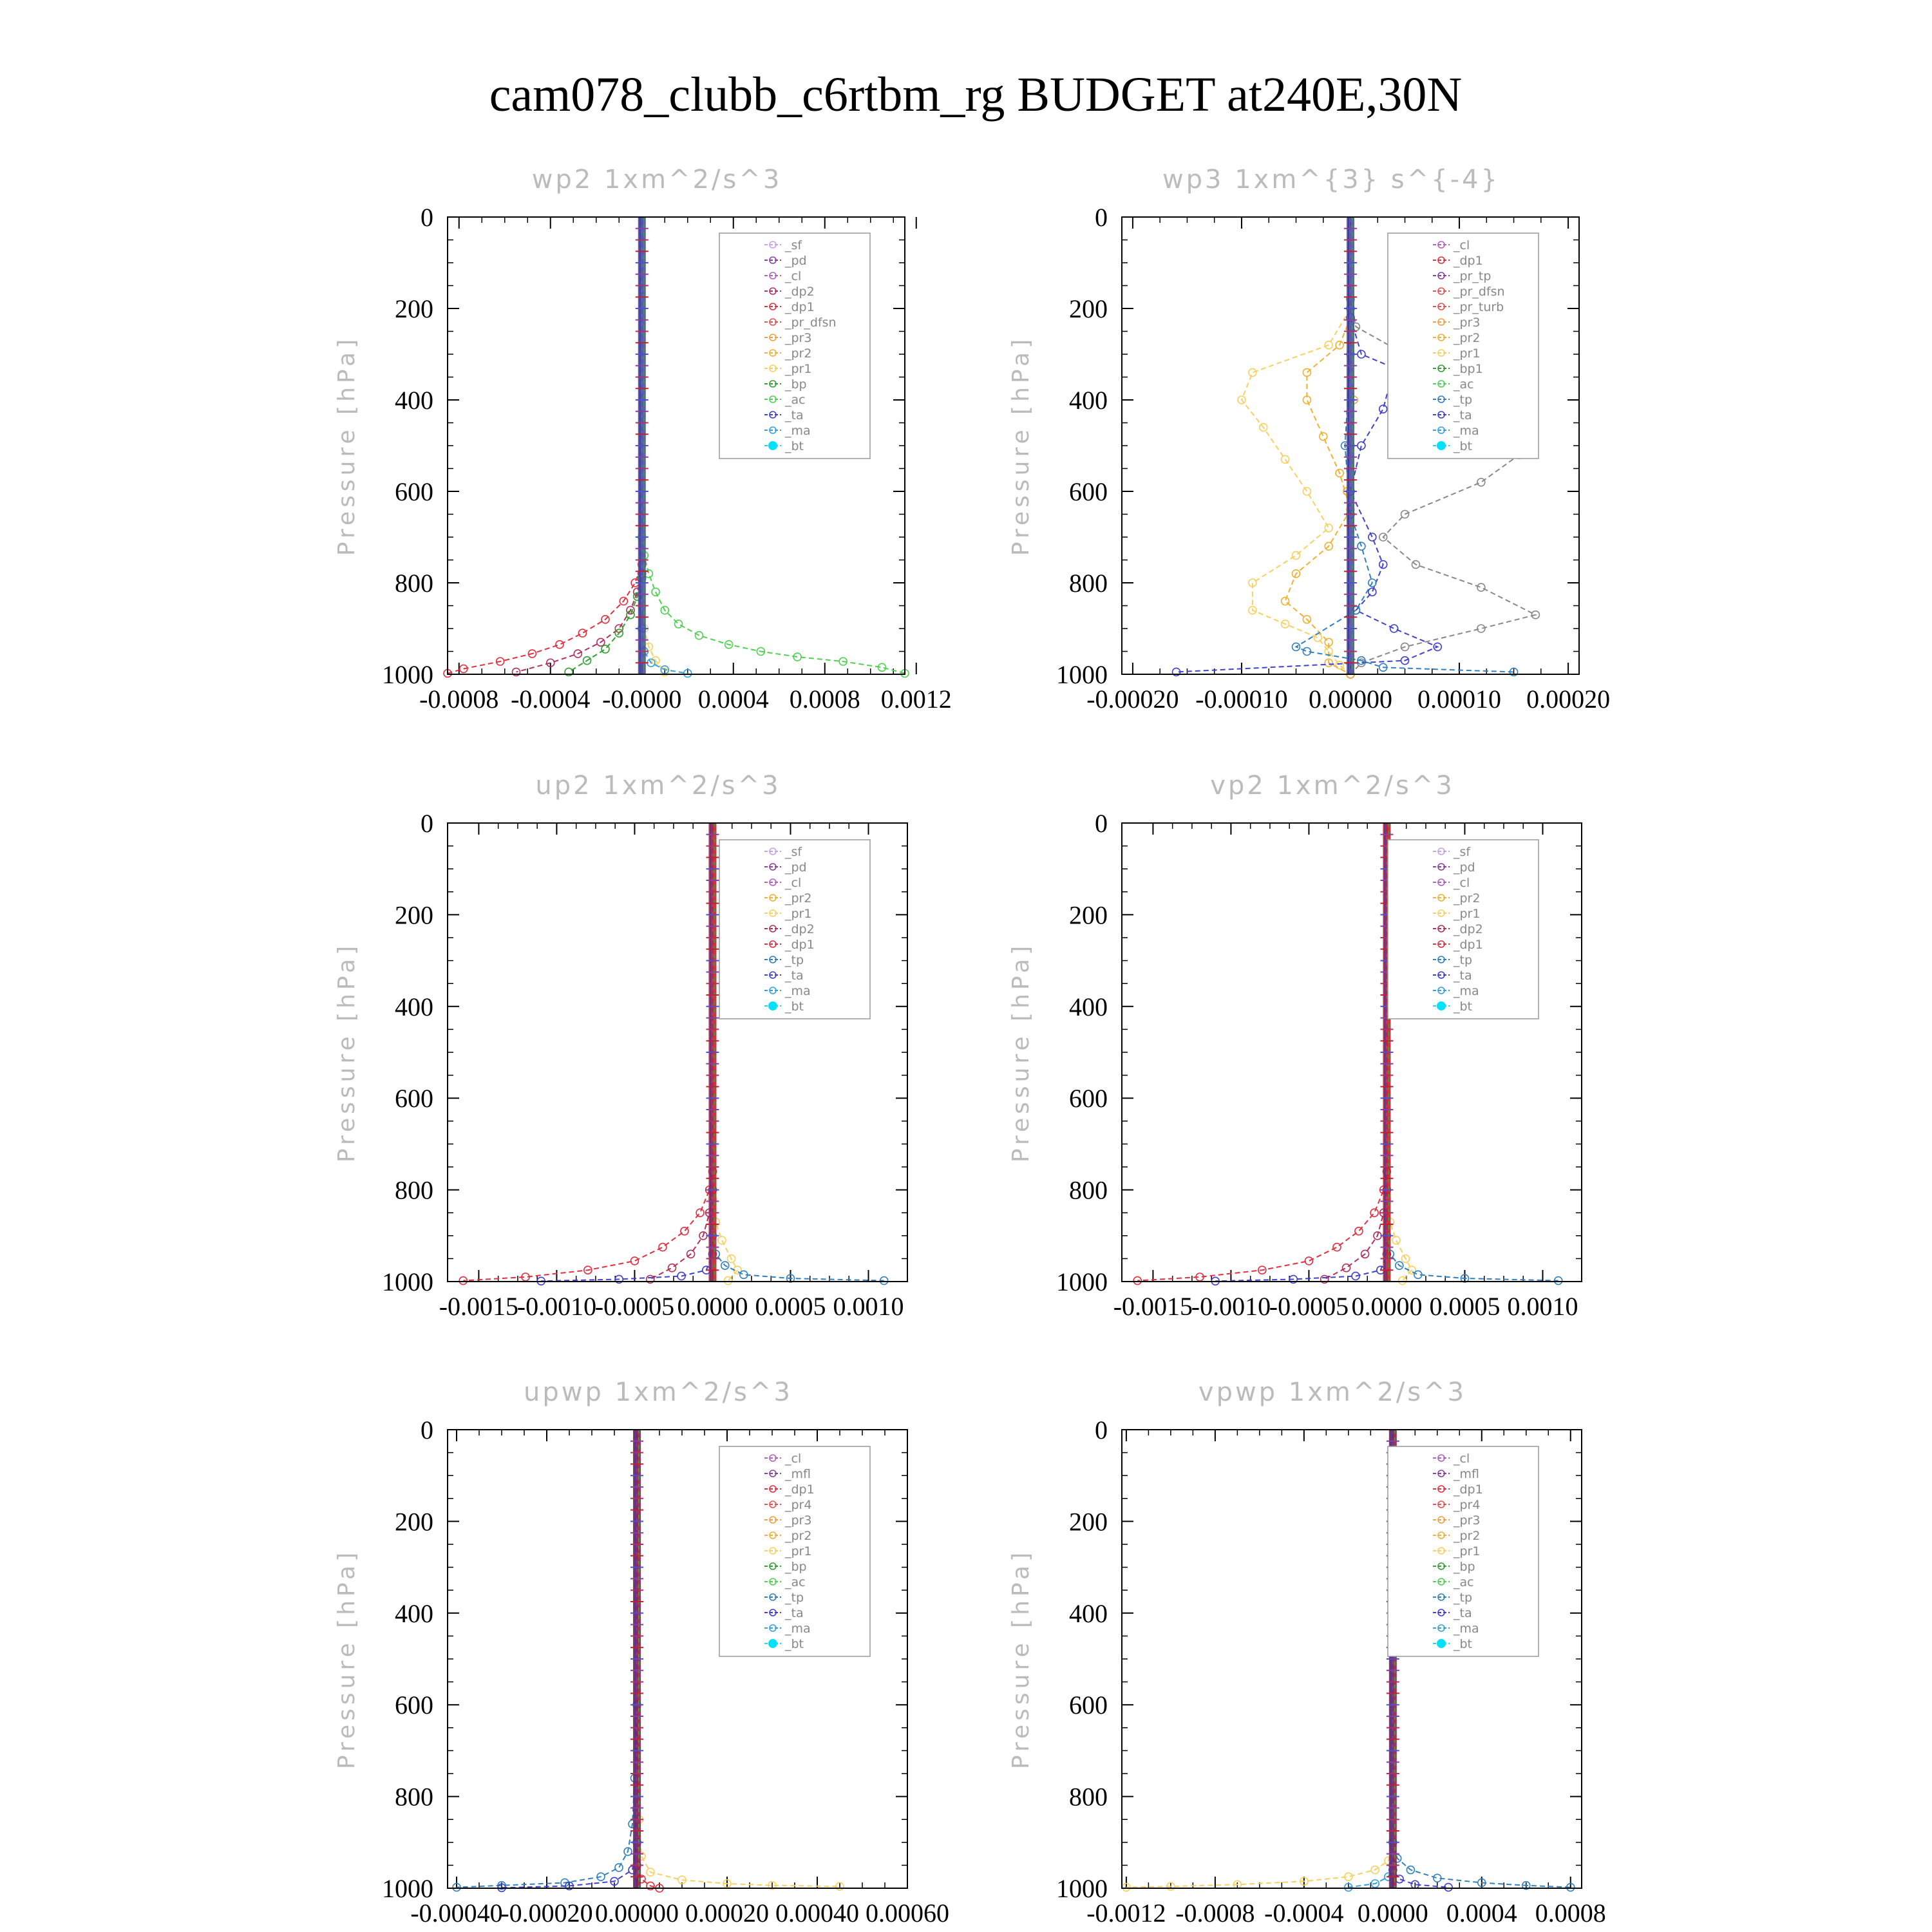 The width and height of the screenshot is (1932, 1932). What do you see at coordinates (1465, 1306) in the screenshot?
I see `x-tick-label: 0.0005` at bounding box center [1465, 1306].